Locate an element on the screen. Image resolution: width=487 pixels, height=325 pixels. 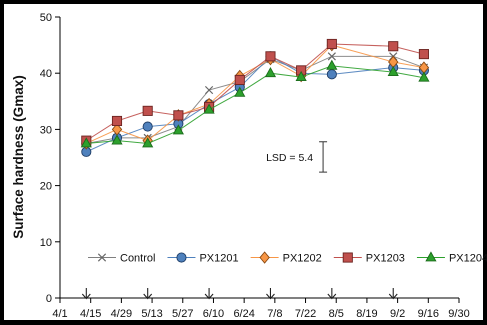
legend-marker-px1201 is located at coordinates (181, 257).